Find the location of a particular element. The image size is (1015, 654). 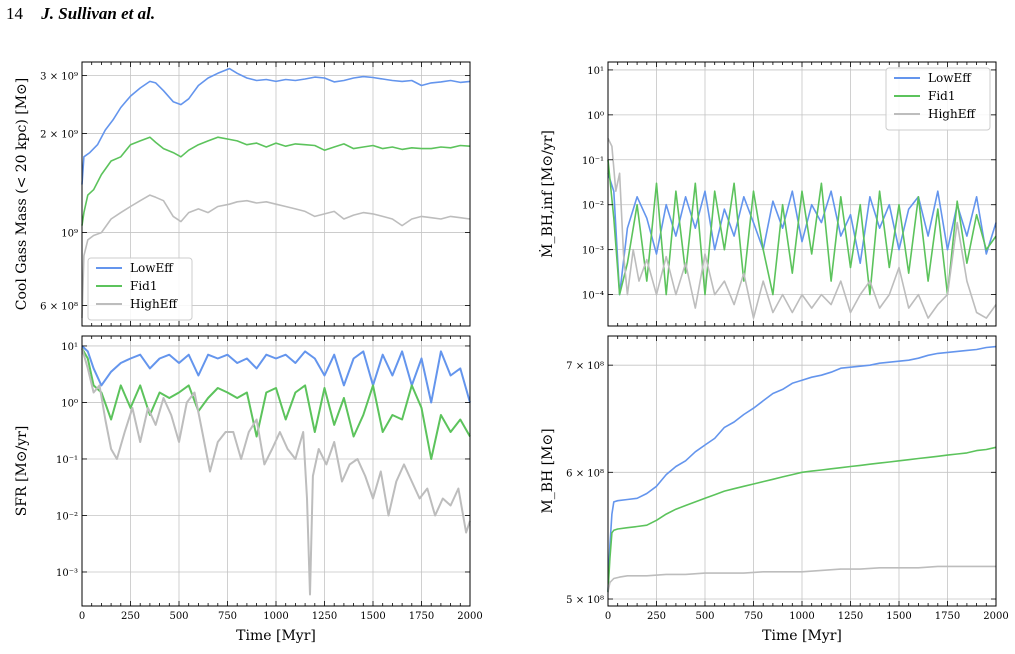

y-axis-label: SFR [M⊙/yr] is located at coordinates (22, 471).